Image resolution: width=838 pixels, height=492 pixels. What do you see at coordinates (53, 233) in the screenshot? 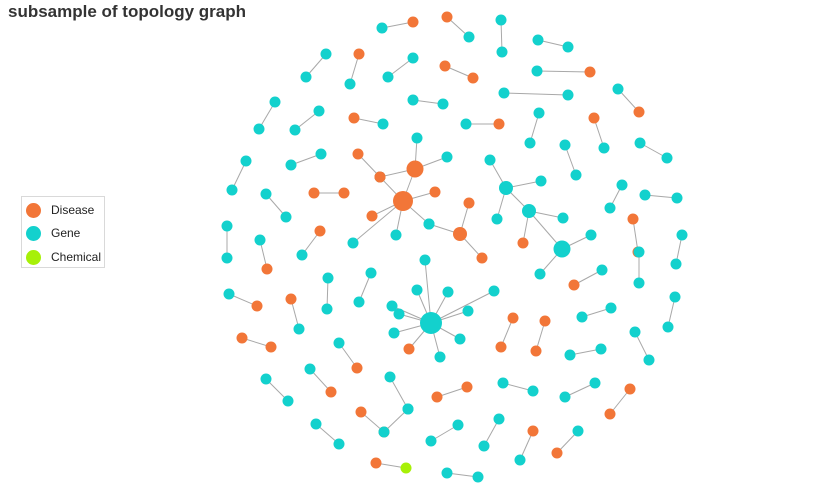
I see `legend-item-gene: Gene` at bounding box center [53, 233].